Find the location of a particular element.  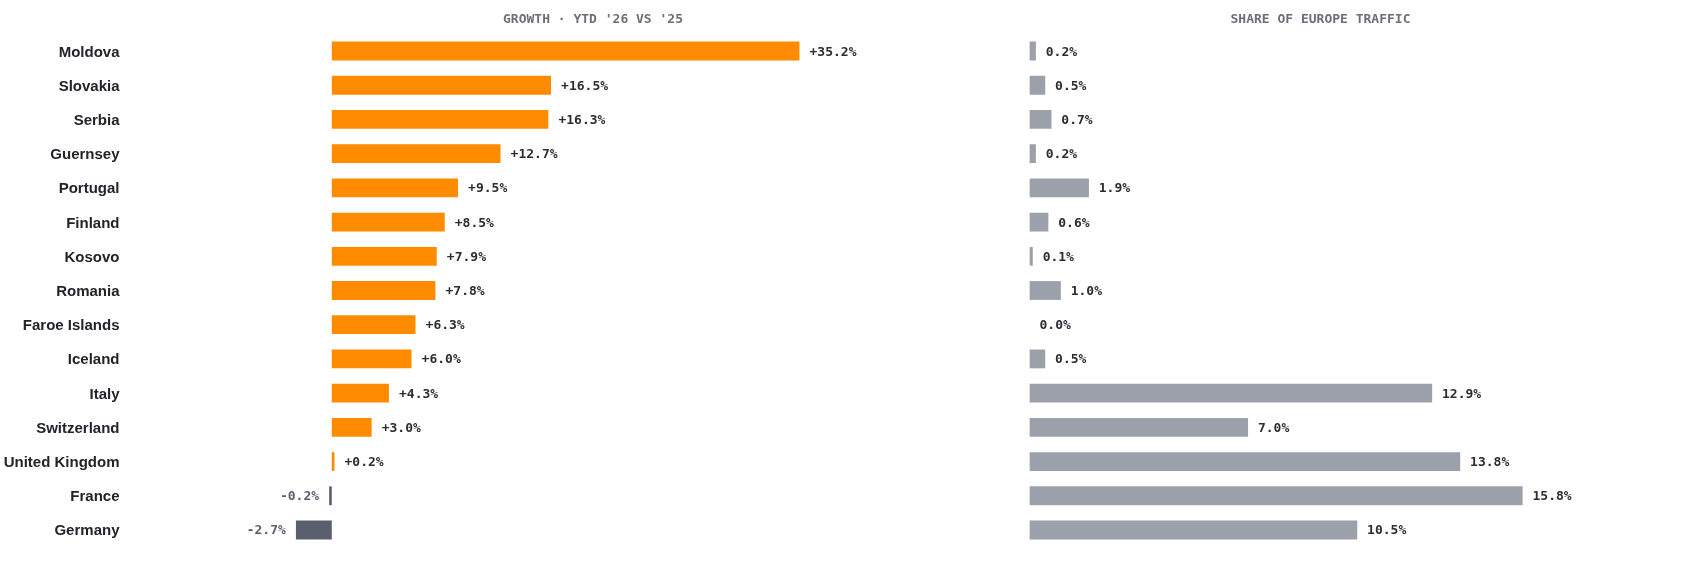

chart-title: SHARE OF EUROPE TRAFFIC is located at coordinates (1320, 18).